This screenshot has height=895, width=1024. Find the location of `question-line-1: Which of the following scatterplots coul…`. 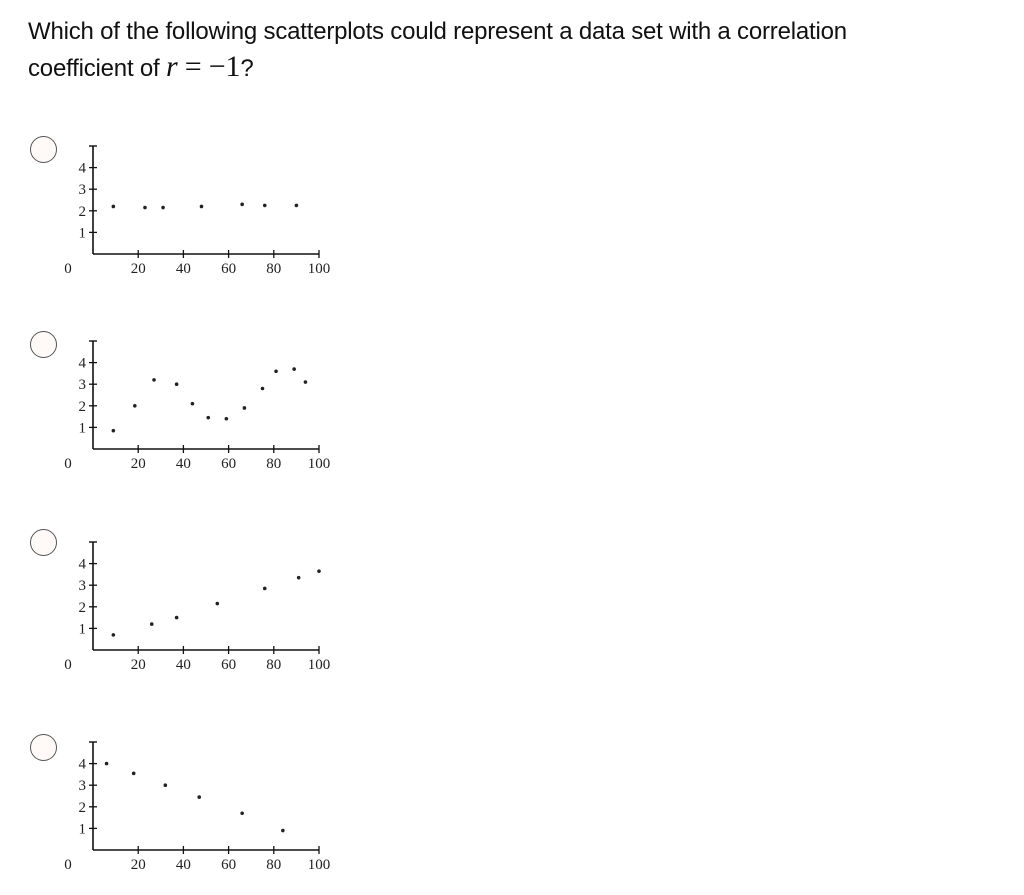

question-line-1: Which of the following scatterplots coul… is located at coordinates (437, 31).